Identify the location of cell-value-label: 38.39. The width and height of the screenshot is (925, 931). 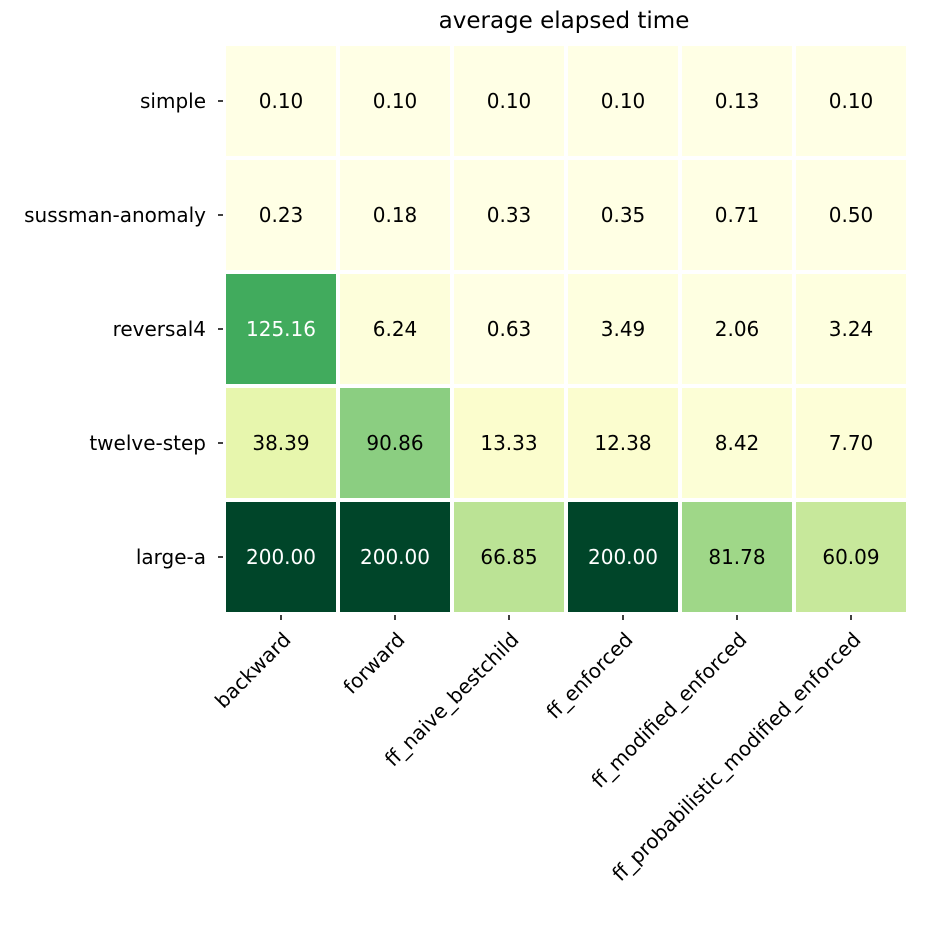
(280, 443).